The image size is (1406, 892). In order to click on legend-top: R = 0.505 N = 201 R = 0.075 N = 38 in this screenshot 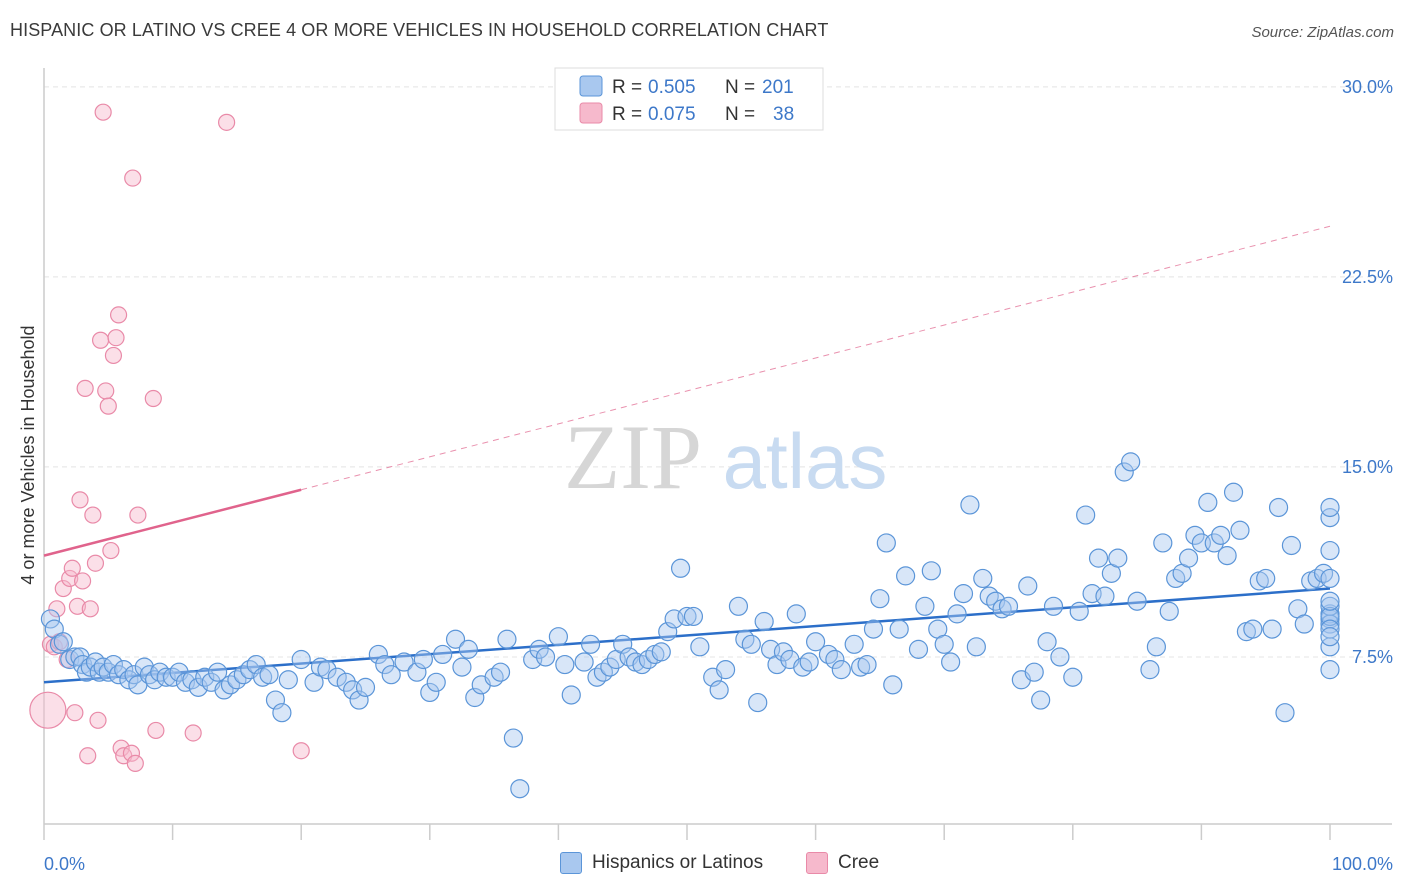, I will do `click(689, 99)`.